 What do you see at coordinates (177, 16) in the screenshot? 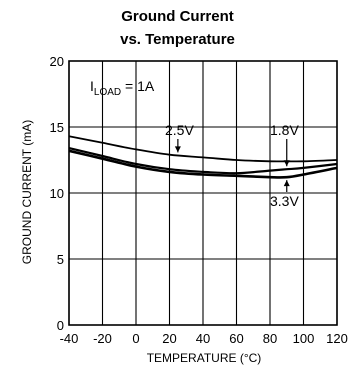
I see `chart-title-line1: Ground Current` at bounding box center [177, 16].